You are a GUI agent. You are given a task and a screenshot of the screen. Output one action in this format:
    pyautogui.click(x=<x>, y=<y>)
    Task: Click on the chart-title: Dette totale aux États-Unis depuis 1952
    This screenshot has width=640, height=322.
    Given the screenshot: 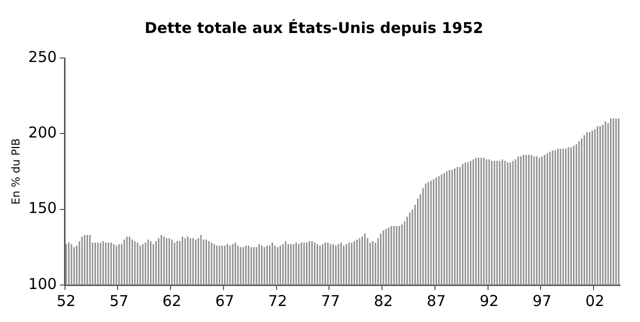 What is the action you would take?
    pyautogui.click(x=314, y=27)
    